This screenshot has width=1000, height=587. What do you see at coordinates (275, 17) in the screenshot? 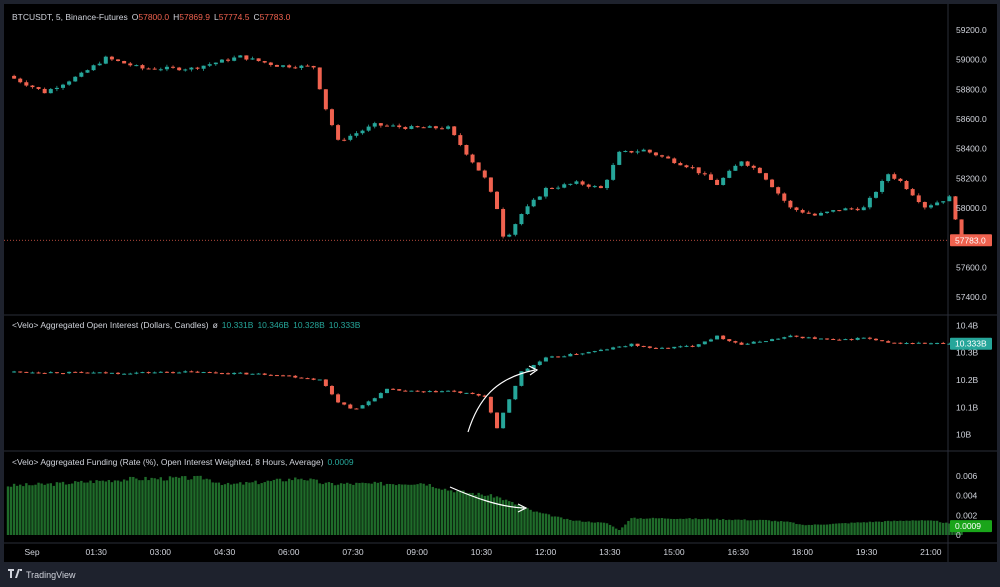
I see `close-value: 57783.0` at bounding box center [275, 17].